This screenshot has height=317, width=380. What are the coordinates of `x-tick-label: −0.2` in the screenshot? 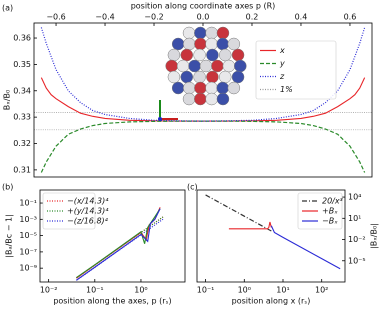 It's located at (153, 17).